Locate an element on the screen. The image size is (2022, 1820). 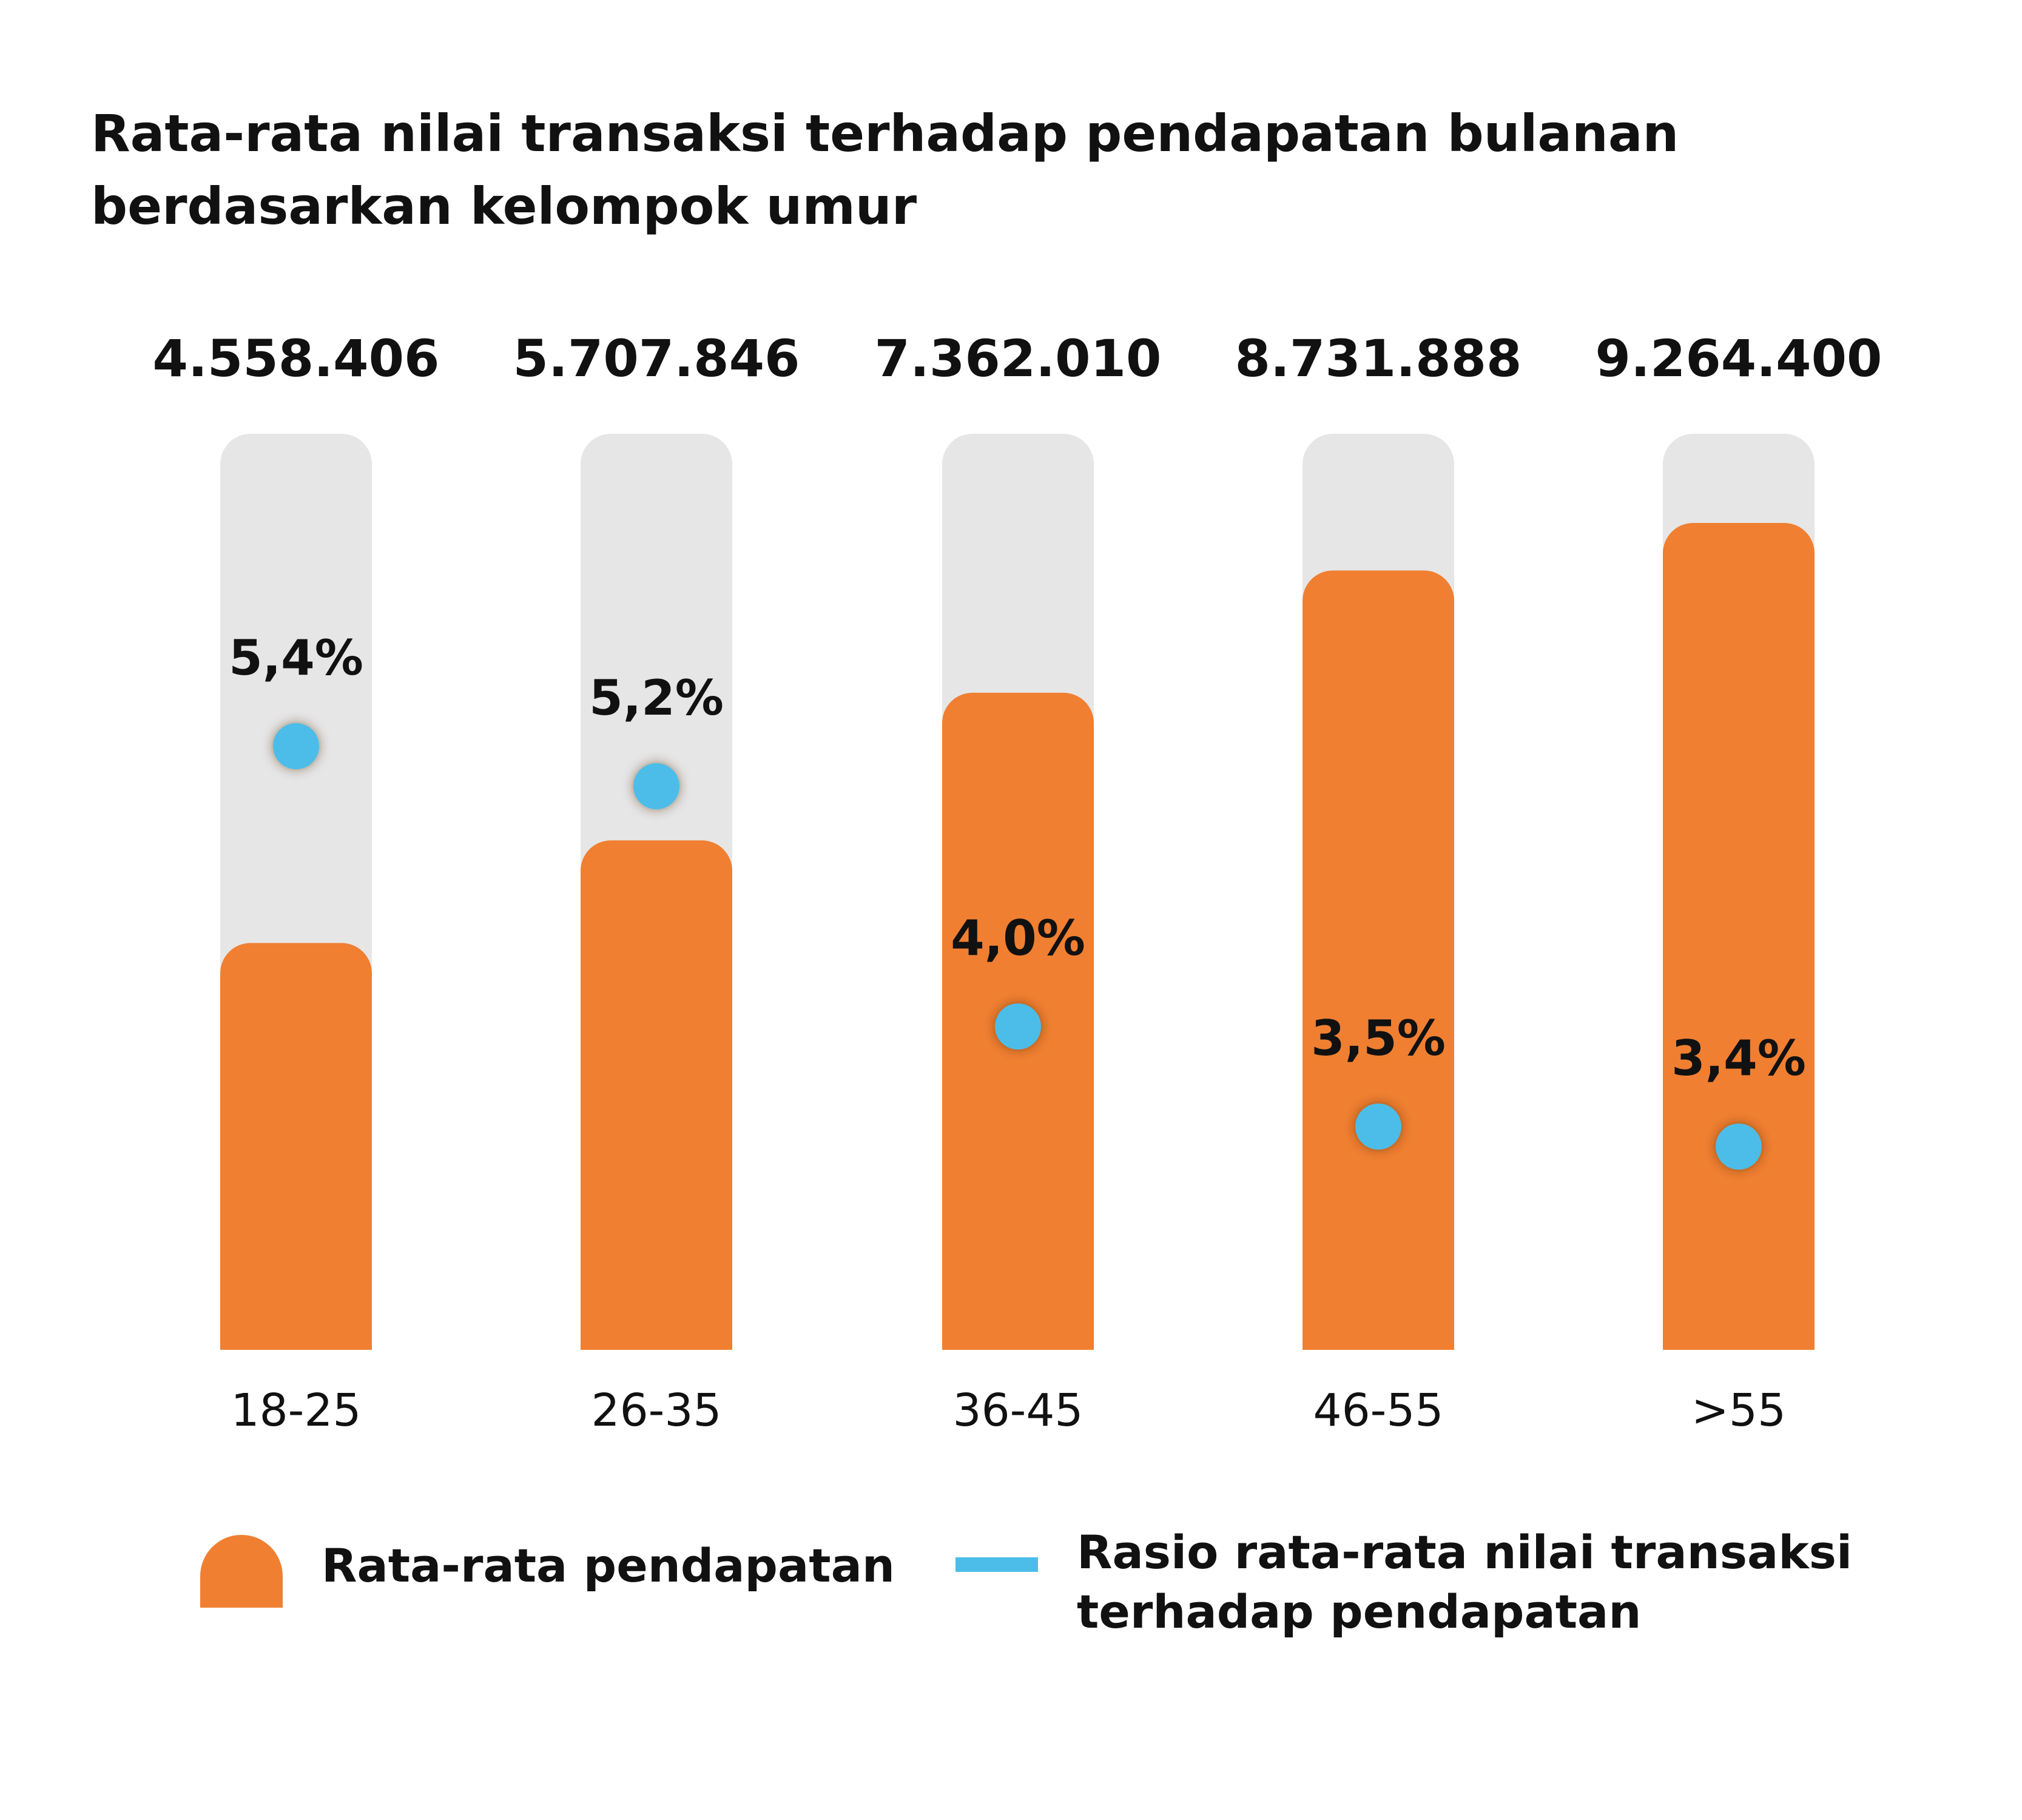
ratio-label-3: 3,5% is located at coordinates (1378, 1038).